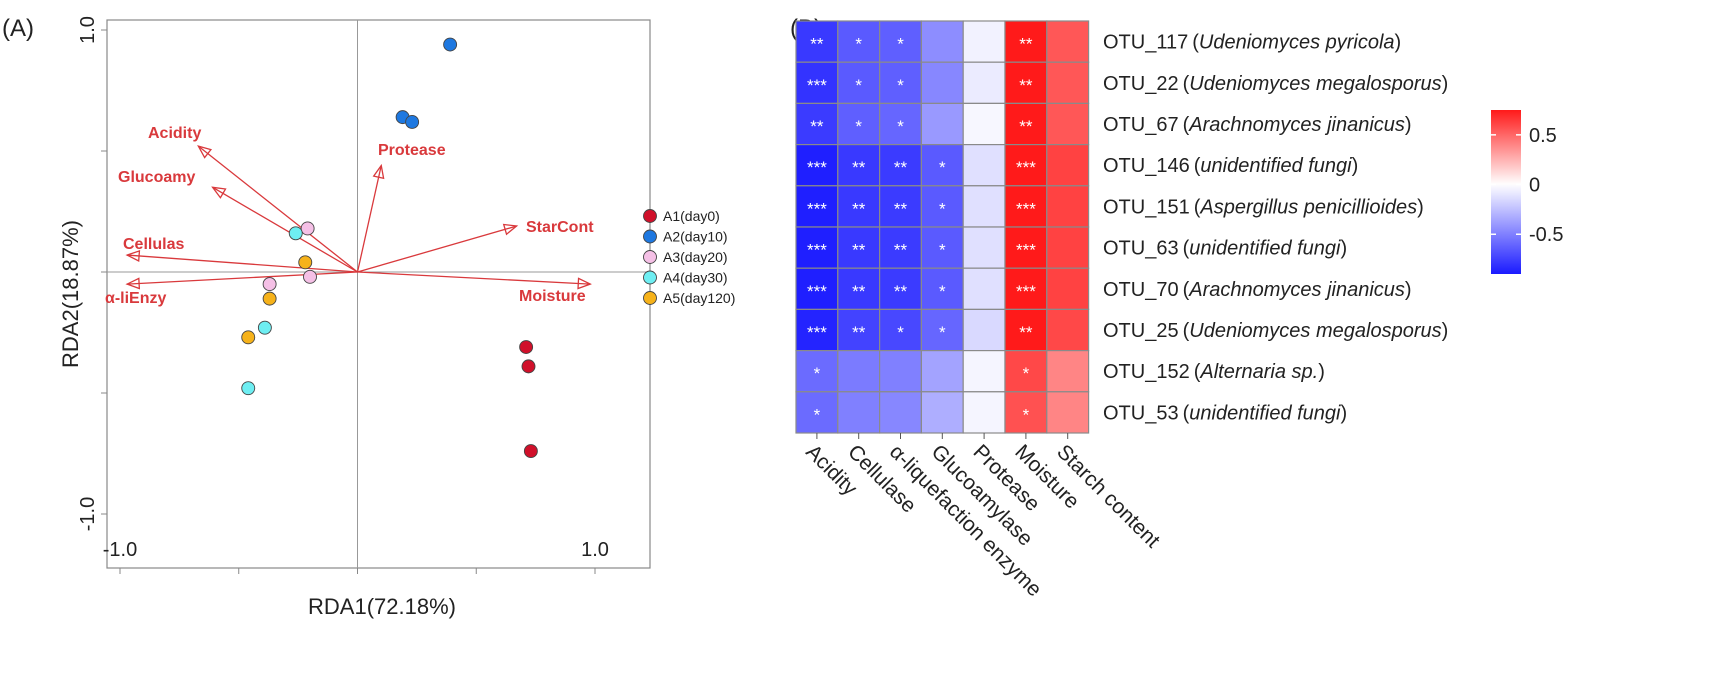 This screenshot has width=1713, height=682. What do you see at coordinates (382, 606) in the screenshot?
I see `x-axis-label: RDA1(72.18%)` at bounding box center [382, 606].